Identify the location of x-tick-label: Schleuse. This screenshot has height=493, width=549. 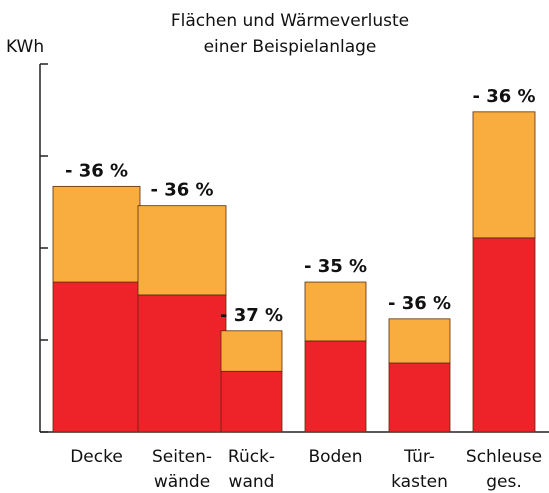
(504, 457).